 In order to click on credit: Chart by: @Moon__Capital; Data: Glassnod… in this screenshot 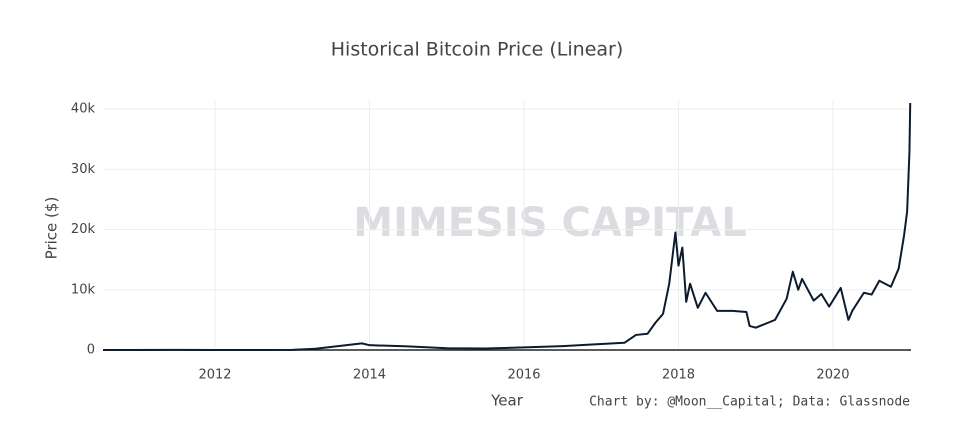, I will do `click(749, 402)`.